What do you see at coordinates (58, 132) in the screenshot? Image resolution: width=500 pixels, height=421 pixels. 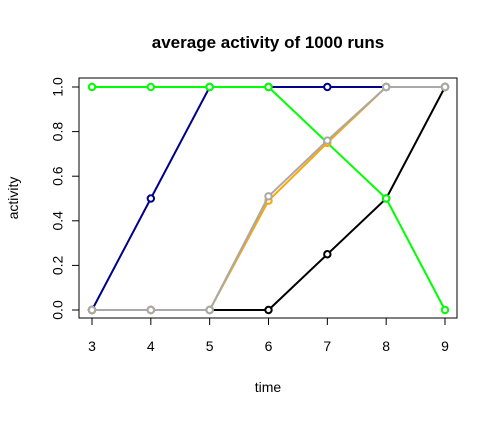 I see `y-tick-label: 0.8` at bounding box center [58, 132].